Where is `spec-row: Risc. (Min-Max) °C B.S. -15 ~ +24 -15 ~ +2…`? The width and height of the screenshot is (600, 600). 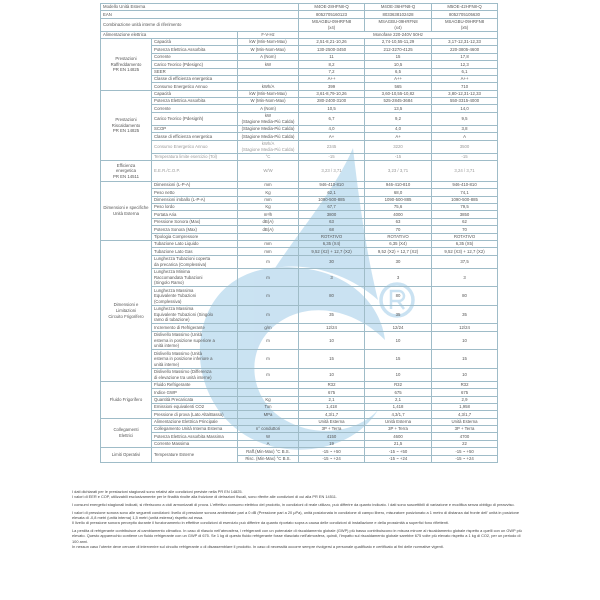 spec-row: Risc. (Min-Max) °C B.S. -15 ~ +24 -15 ~ +2… is located at coordinates (300, 458).